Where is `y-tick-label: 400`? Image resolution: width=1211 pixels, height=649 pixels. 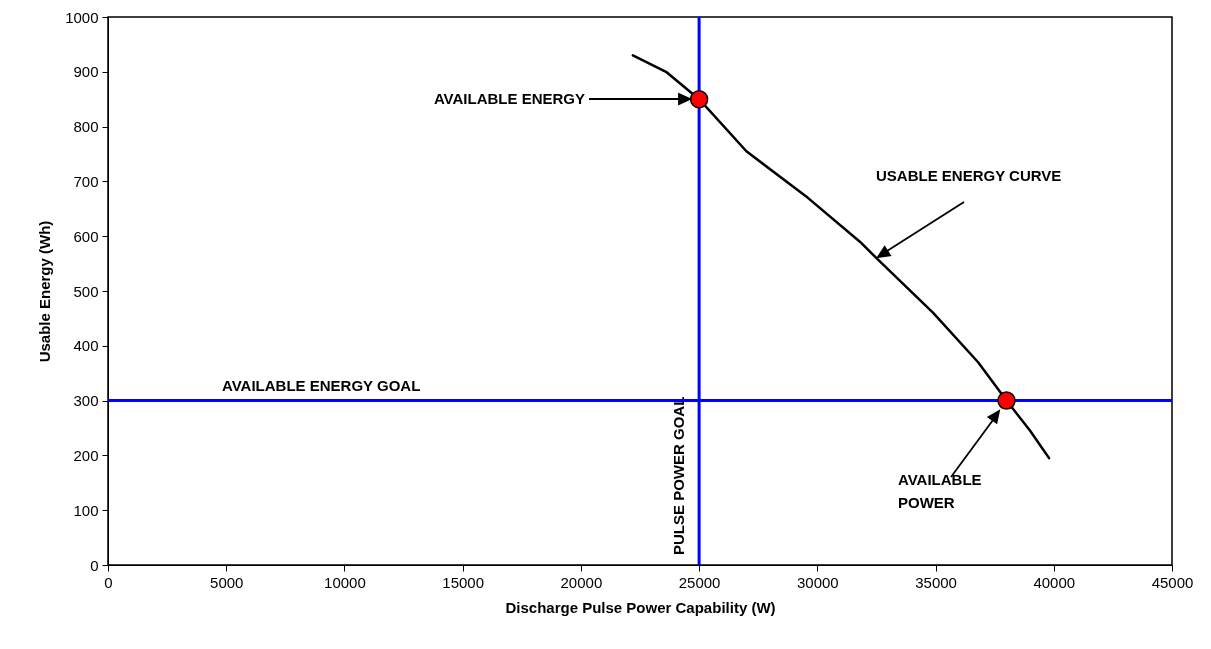
y-tick-label: 400 is located at coordinates (86, 346).